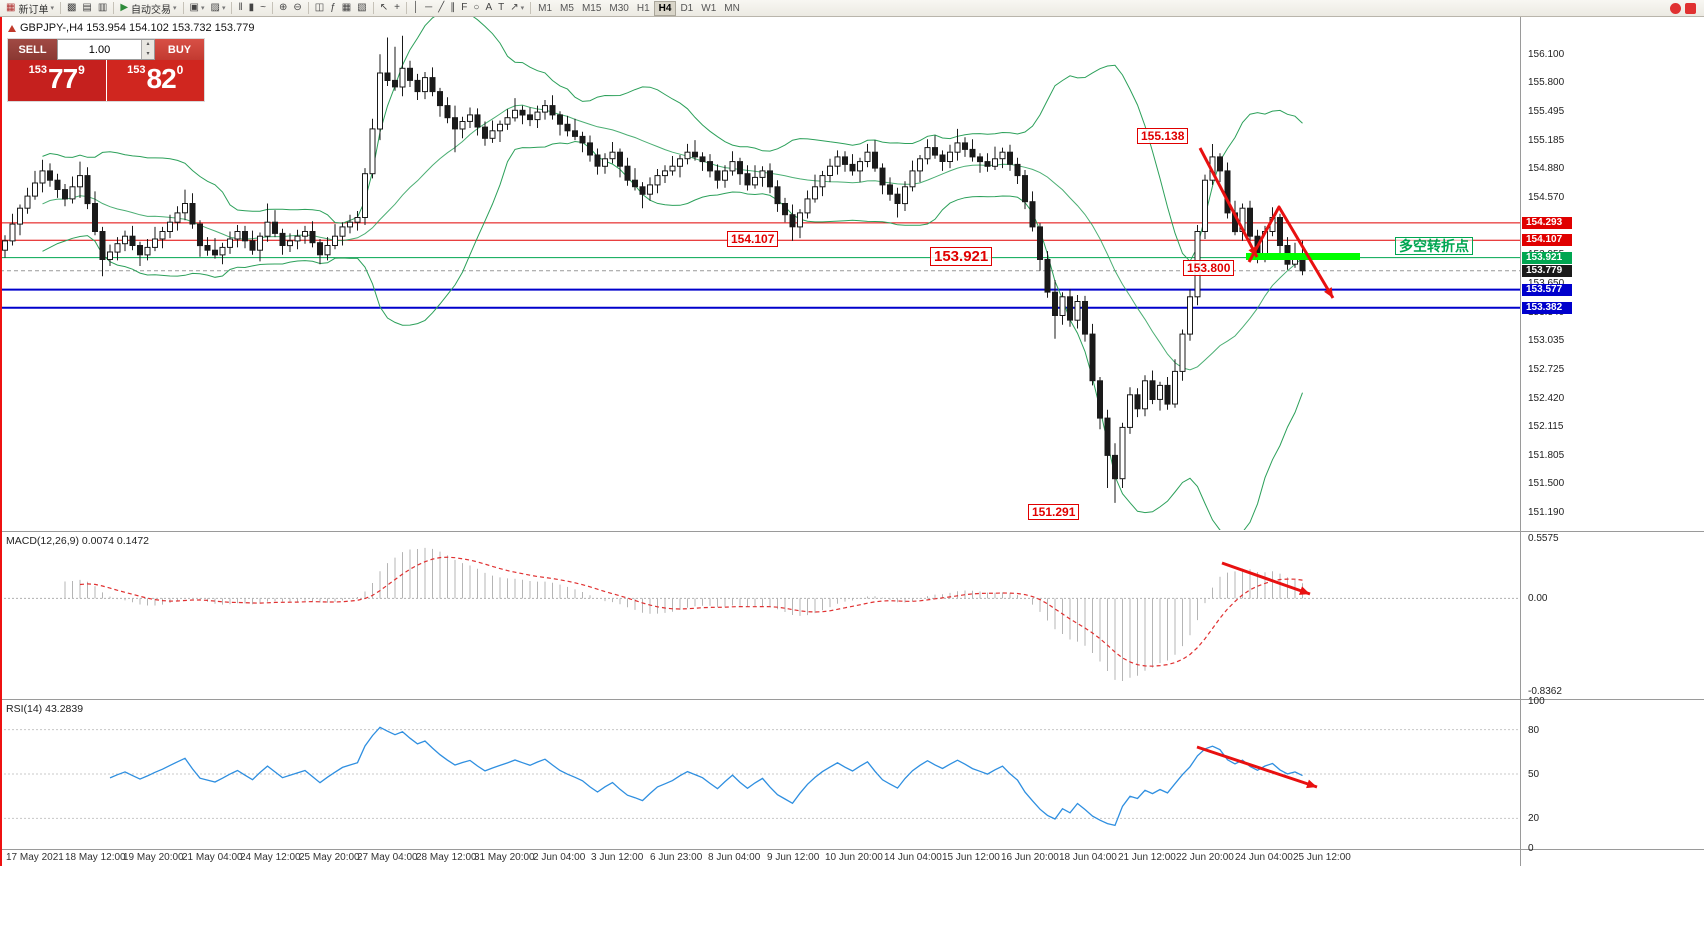  I want to click on rsi-separator, so click(852, 699).